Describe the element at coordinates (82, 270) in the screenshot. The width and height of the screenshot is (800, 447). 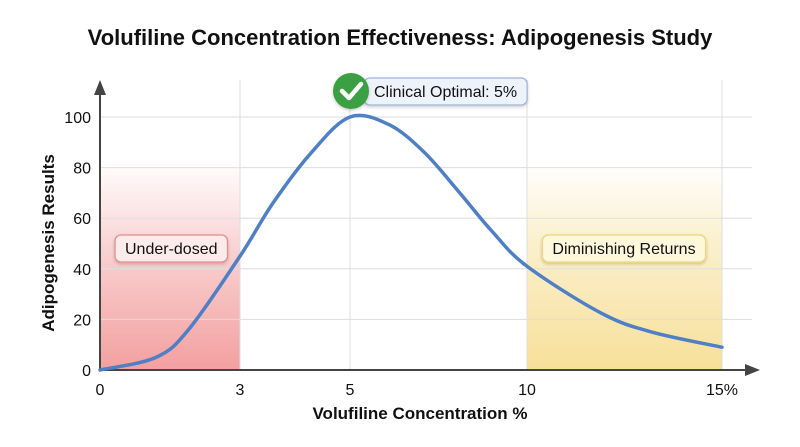
I see `y-tick-label: 40` at that location.